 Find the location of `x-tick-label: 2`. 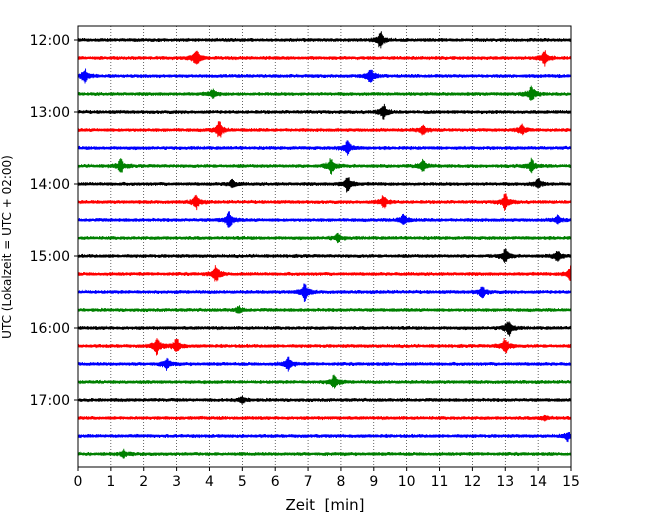

x-tick-label: 2 is located at coordinates (143, 482).